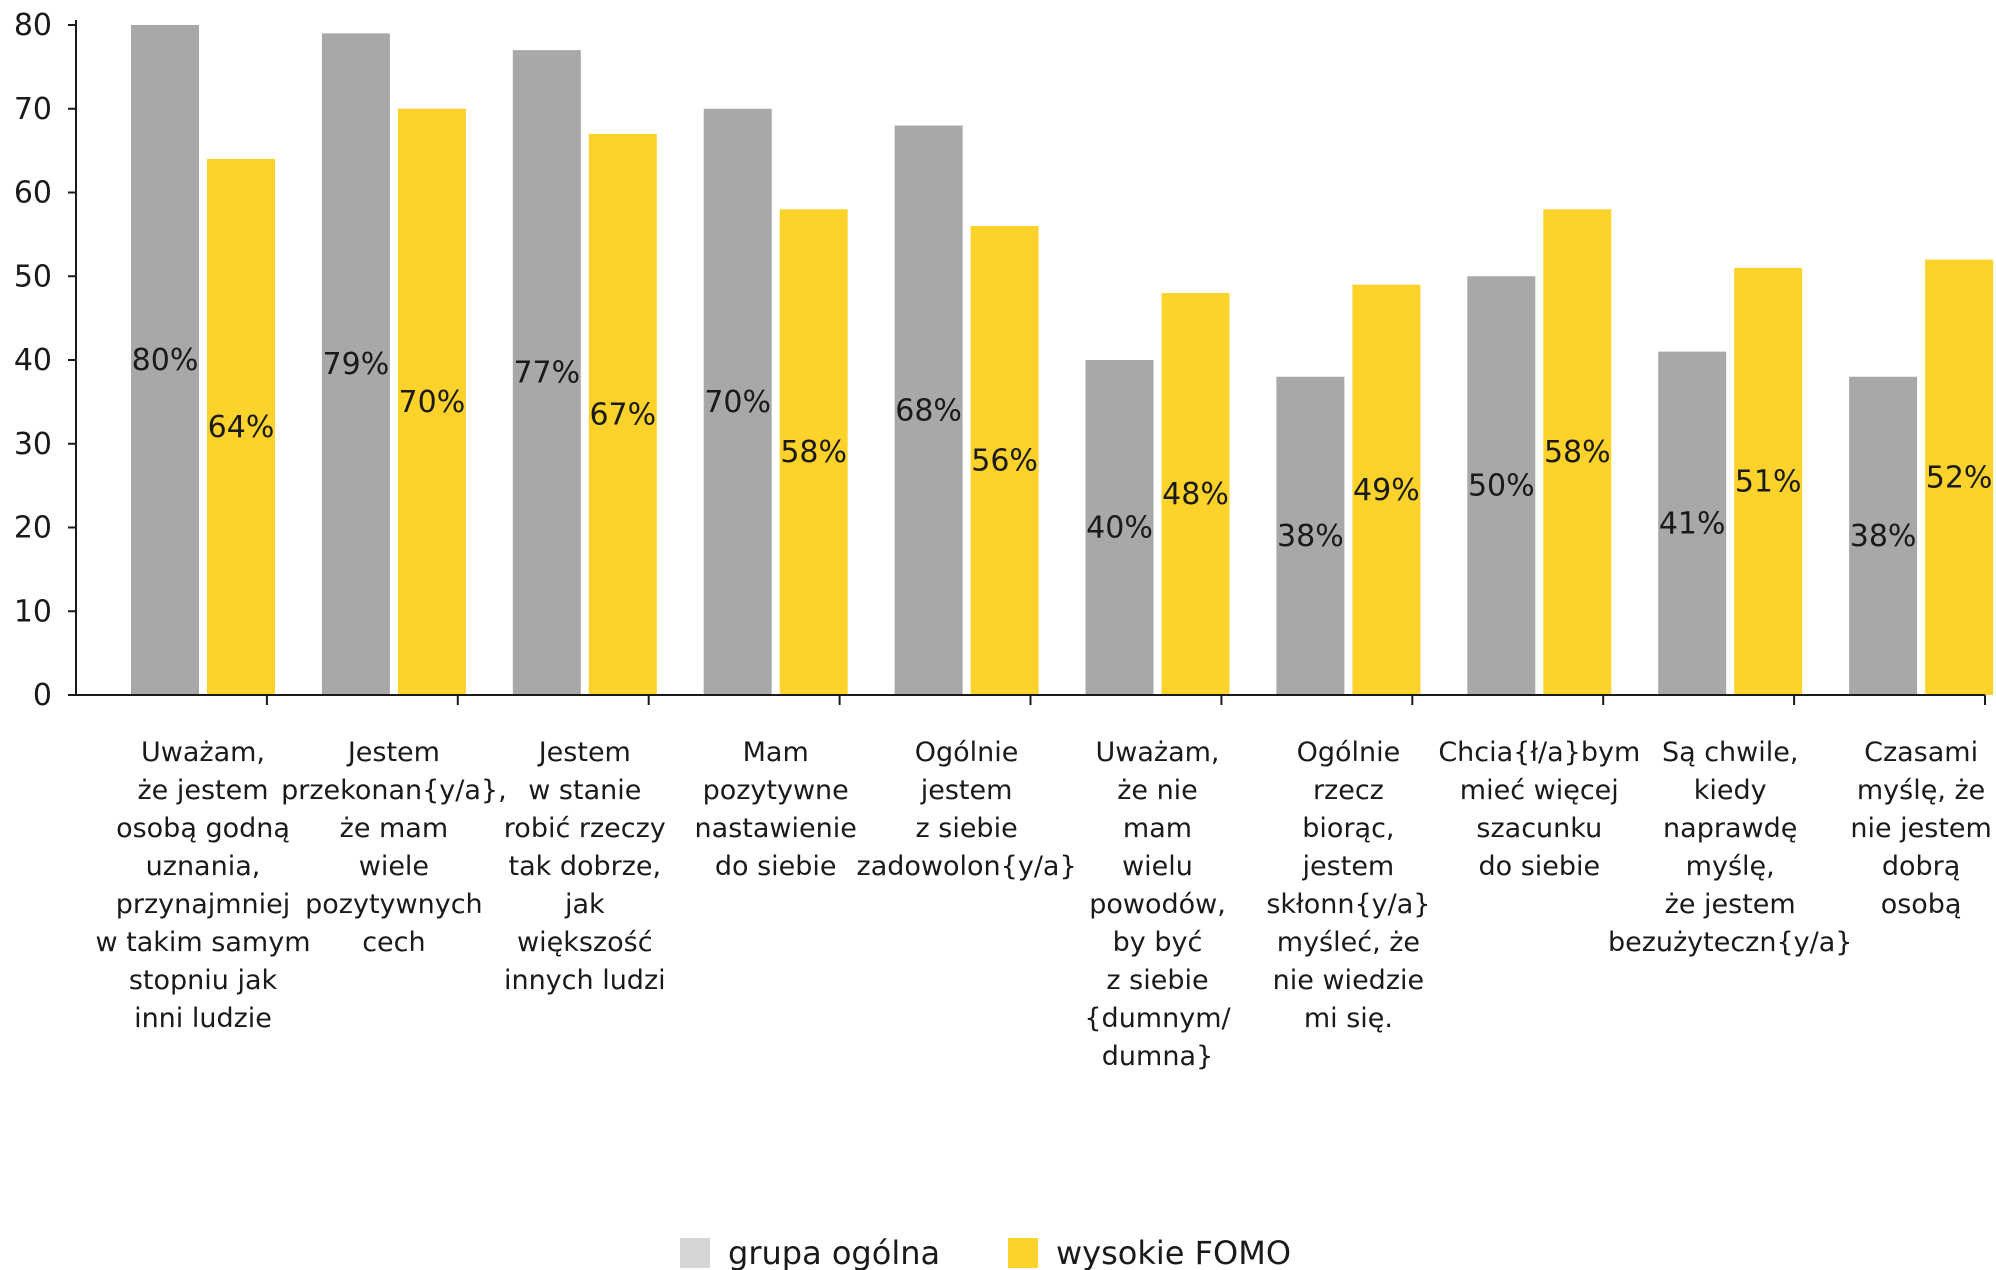 The width and height of the screenshot is (1996, 1270). I want to click on bar-value-label: 68%, so click(928, 410).